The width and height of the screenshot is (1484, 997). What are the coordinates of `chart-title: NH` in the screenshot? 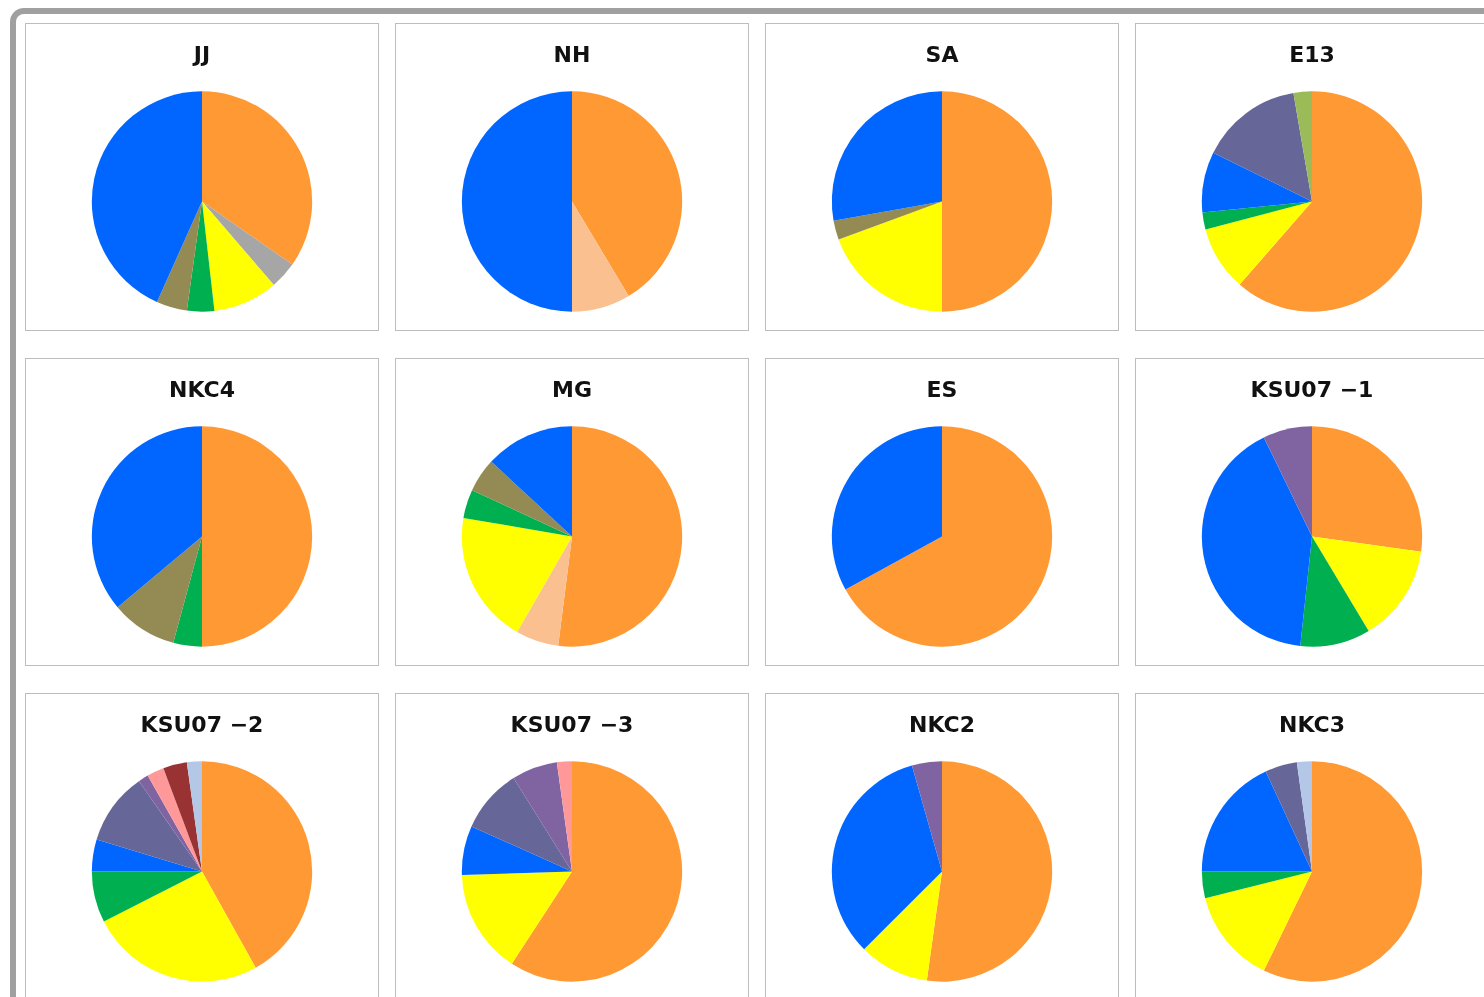 It's located at (572, 54).